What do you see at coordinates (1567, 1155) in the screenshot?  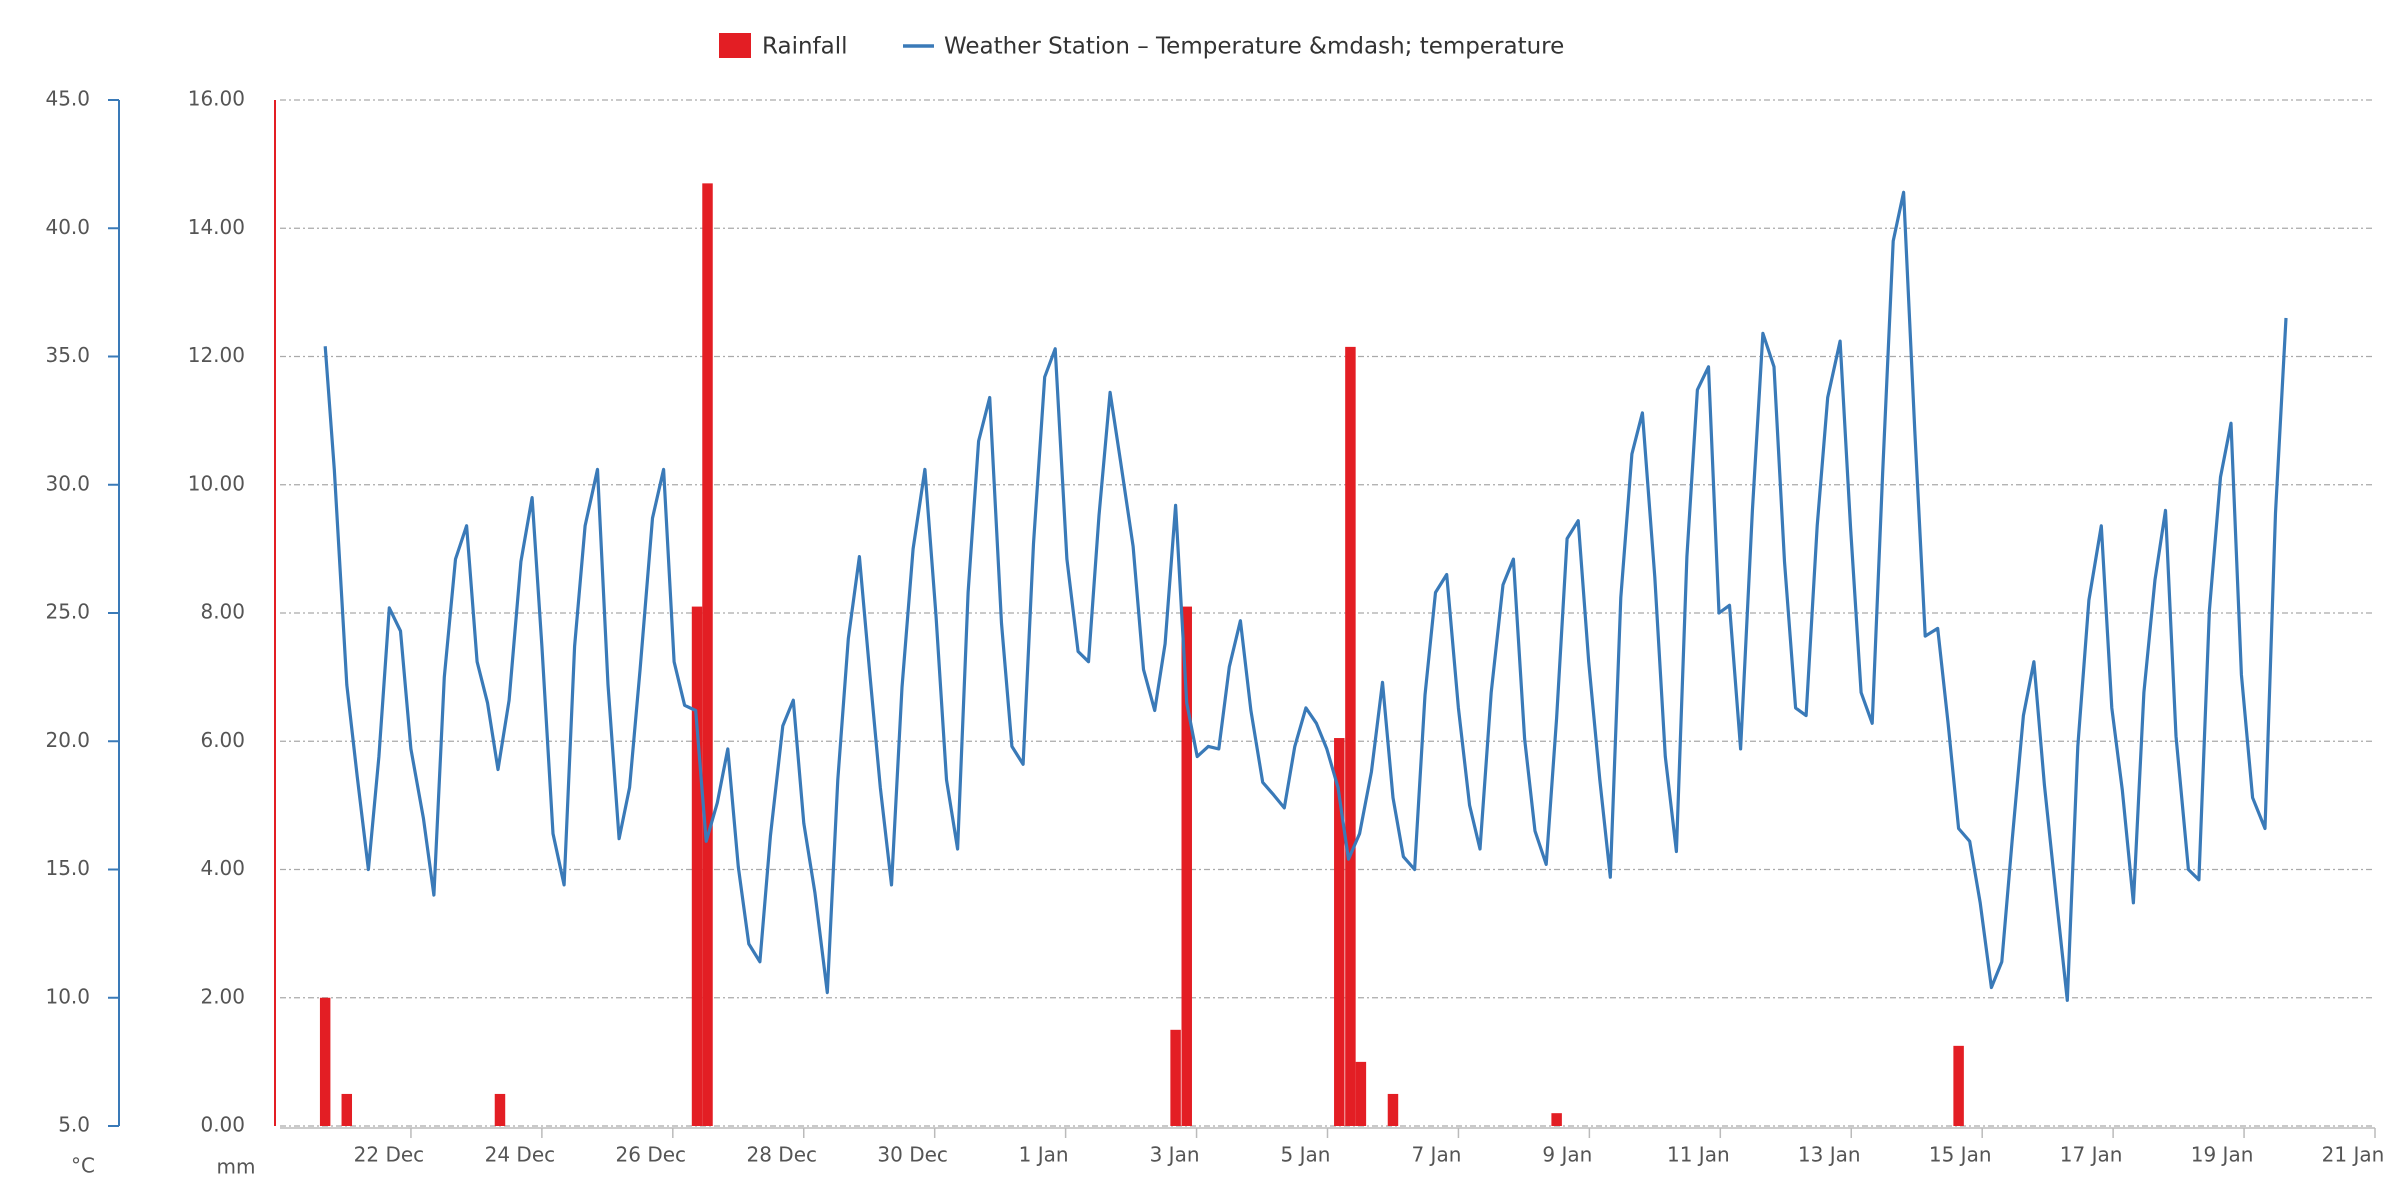 I see `x-tick-label: 9 Jan` at bounding box center [1567, 1155].